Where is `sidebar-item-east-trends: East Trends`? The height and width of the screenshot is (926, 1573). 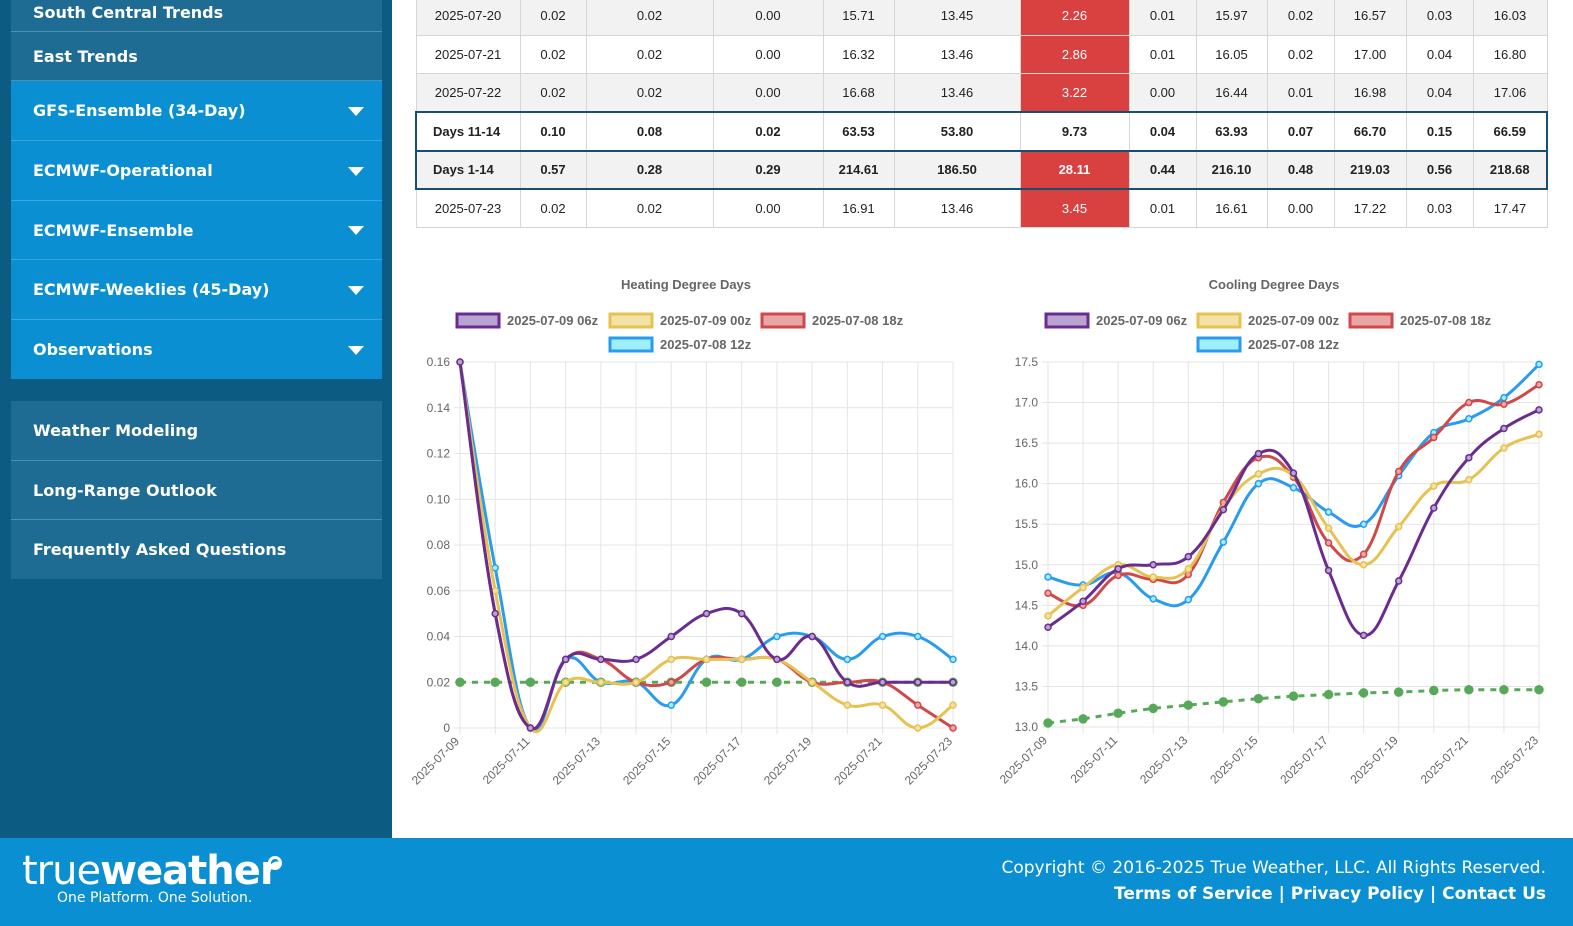 sidebar-item-east-trends: East Trends is located at coordinates (196, 56).